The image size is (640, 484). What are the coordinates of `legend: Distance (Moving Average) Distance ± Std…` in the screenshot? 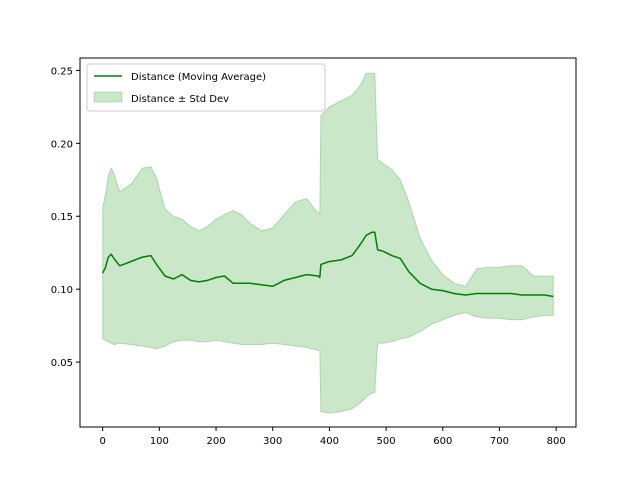 It's located at (206, 87).